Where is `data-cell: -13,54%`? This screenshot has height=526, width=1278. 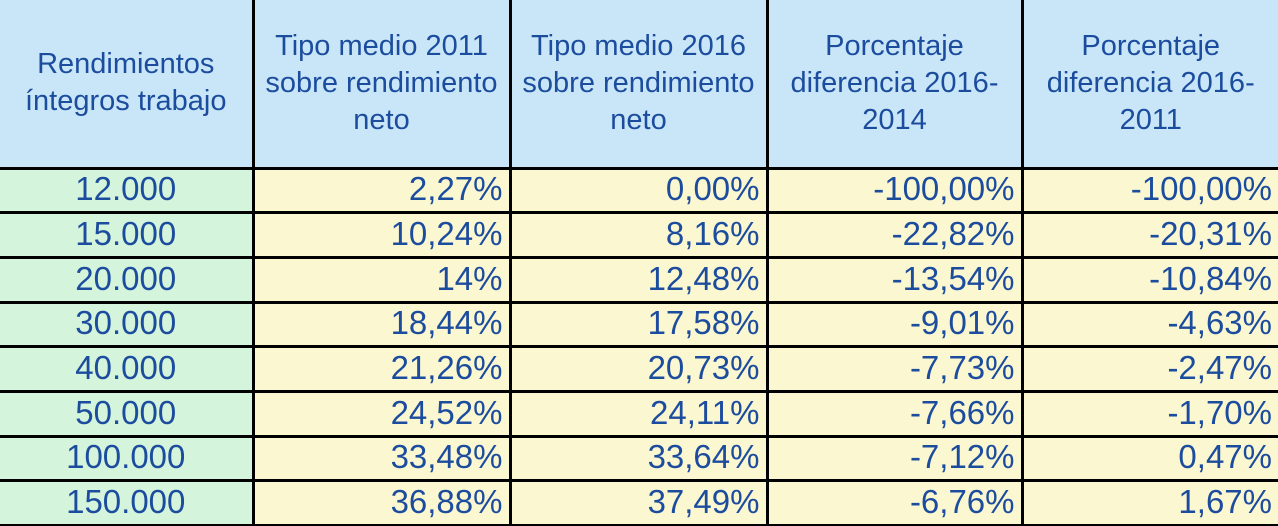 data-cell: -13,54% is located at coordinates (894, 279).